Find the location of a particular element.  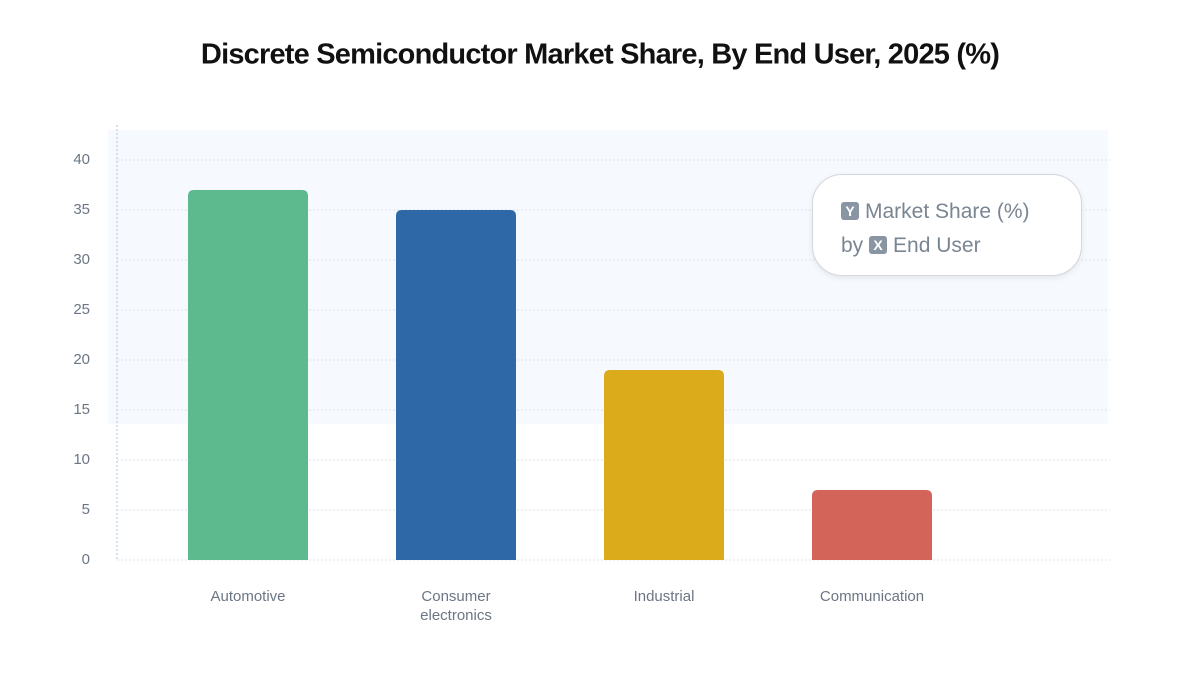

y-tick-label: 10 is located at coordinates (81, 459).